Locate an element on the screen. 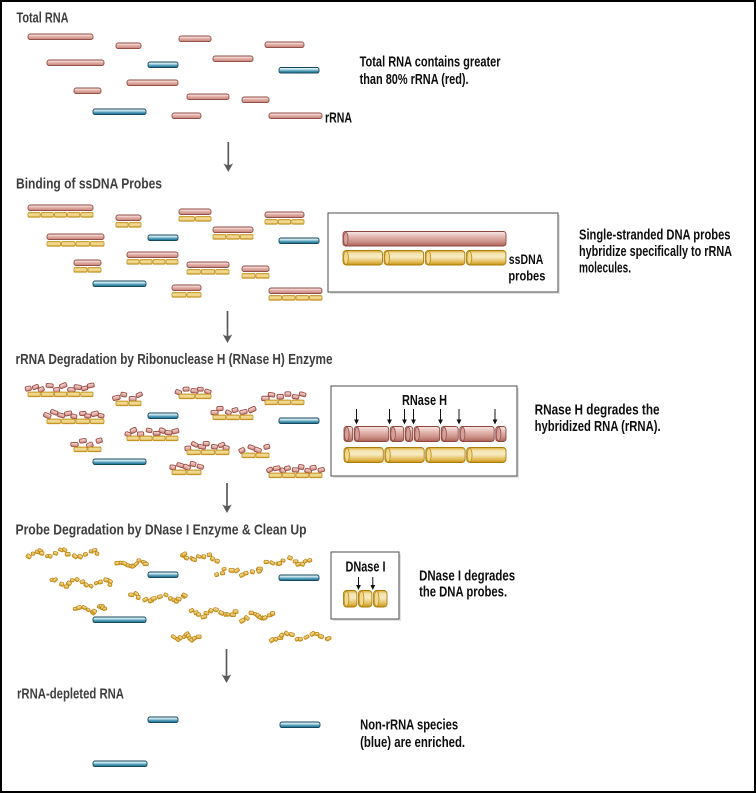 This screenshot has height=793, width=756. svg-text: DNase I degrades is located at coordinates (467, 577).